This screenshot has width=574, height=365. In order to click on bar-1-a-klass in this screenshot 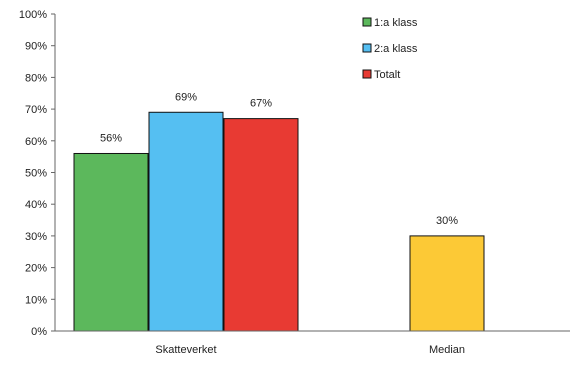, I will do `click(111, 242)`.